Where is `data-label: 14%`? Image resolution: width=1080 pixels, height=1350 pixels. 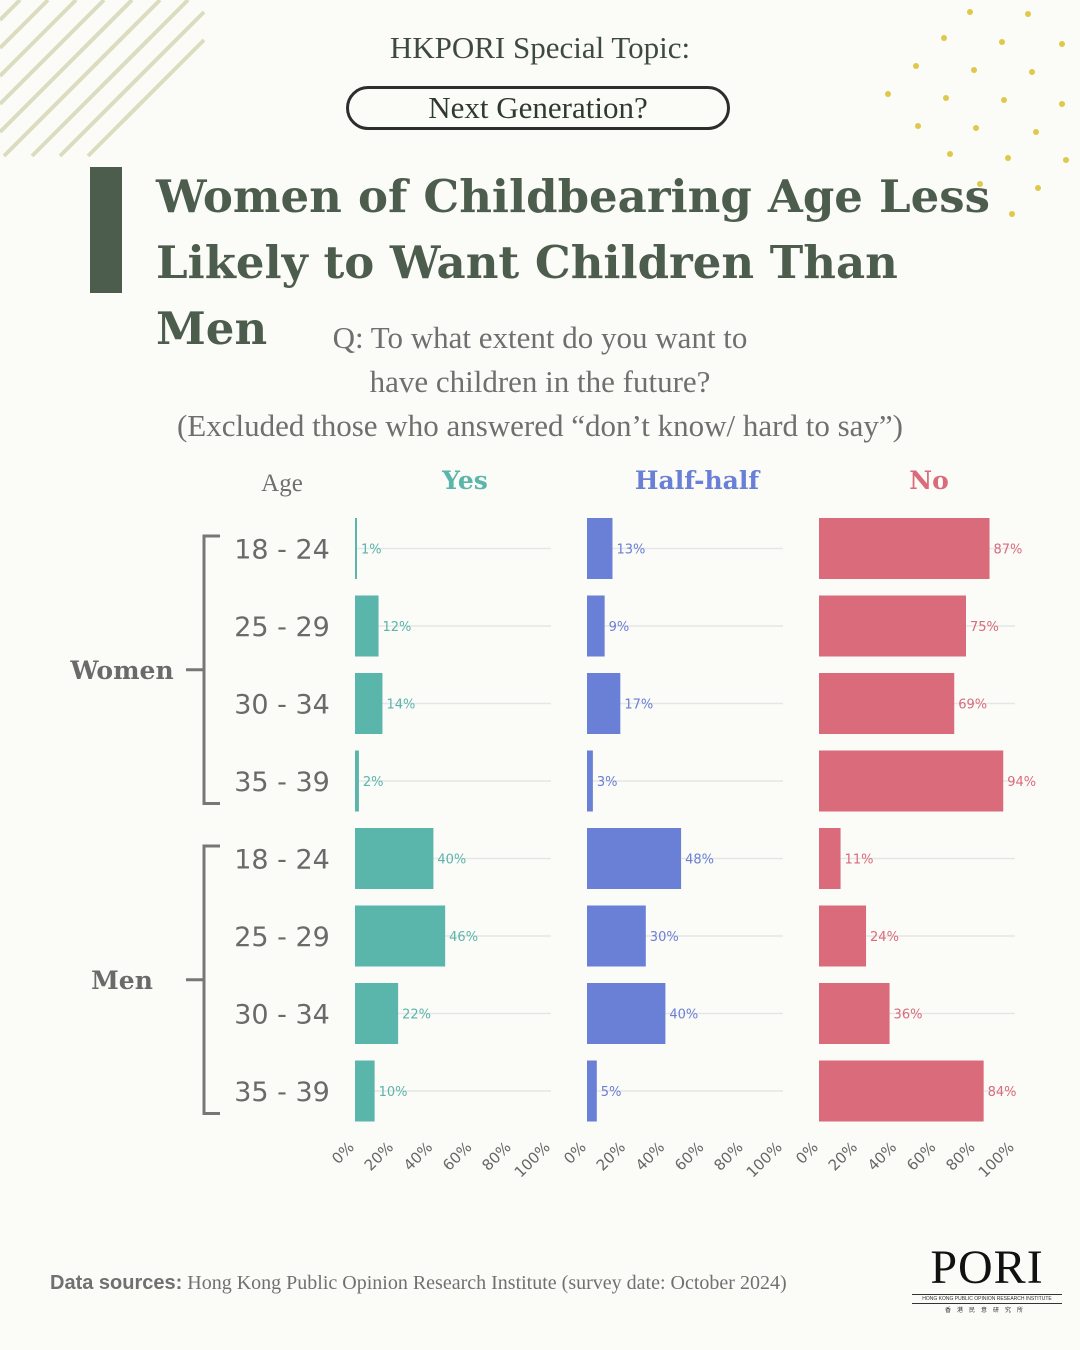 data-label: 14% is located at coordinates (400, 705).